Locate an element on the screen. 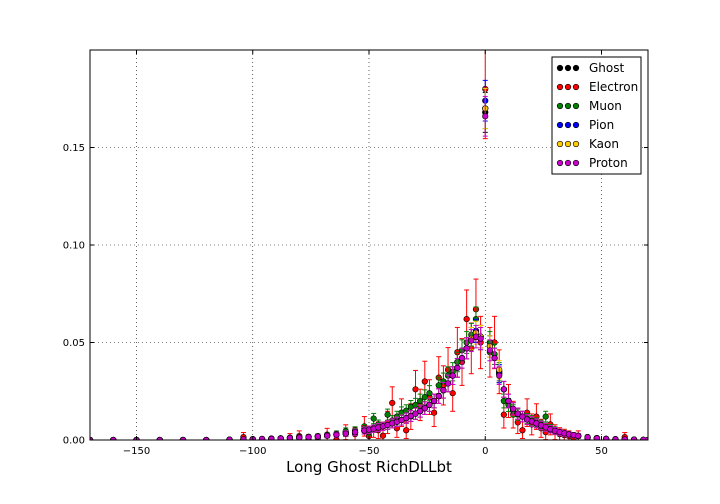 The image size is (720, 504). y-tick-label: 0.00 is located at coordinates (74, 441).